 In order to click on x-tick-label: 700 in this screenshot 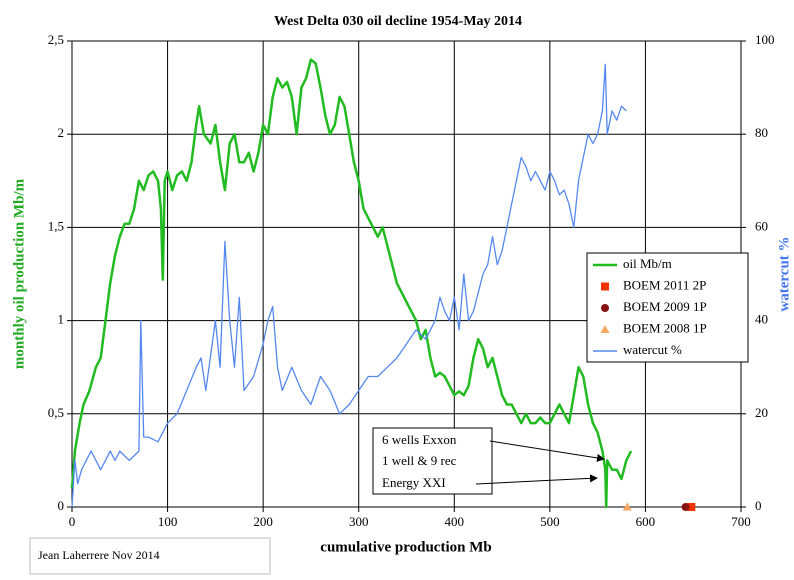, I will do `click(741, 521)`.